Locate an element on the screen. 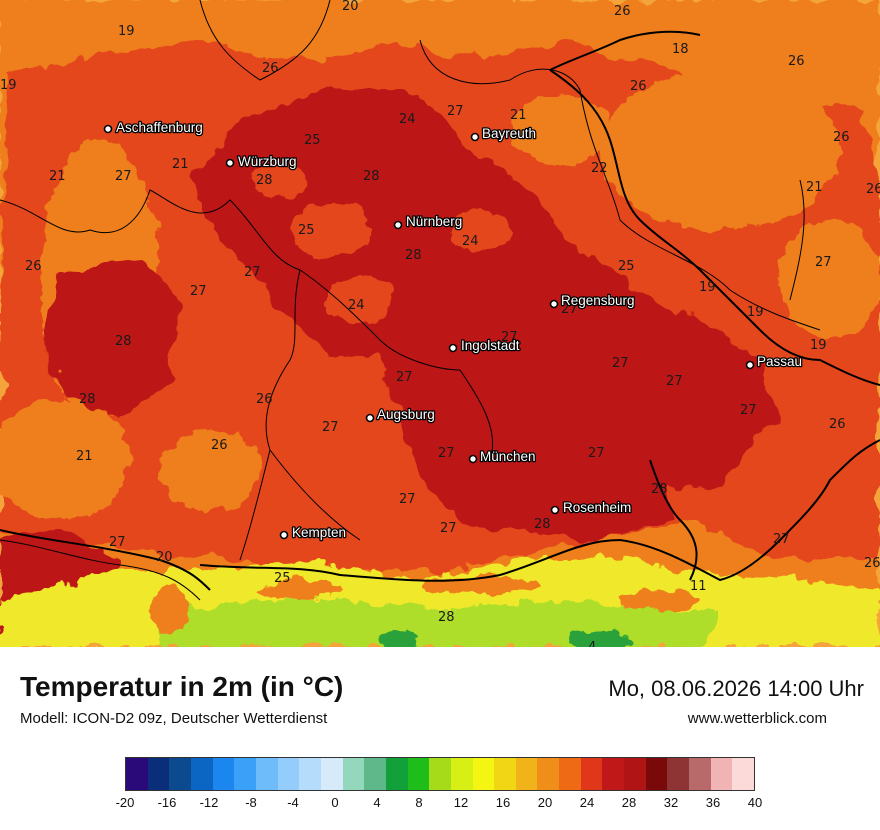 Image resolution: width=880 pixels, height=830 pixels. legend-tick-label: 32 is located at coordinates (671, 802).